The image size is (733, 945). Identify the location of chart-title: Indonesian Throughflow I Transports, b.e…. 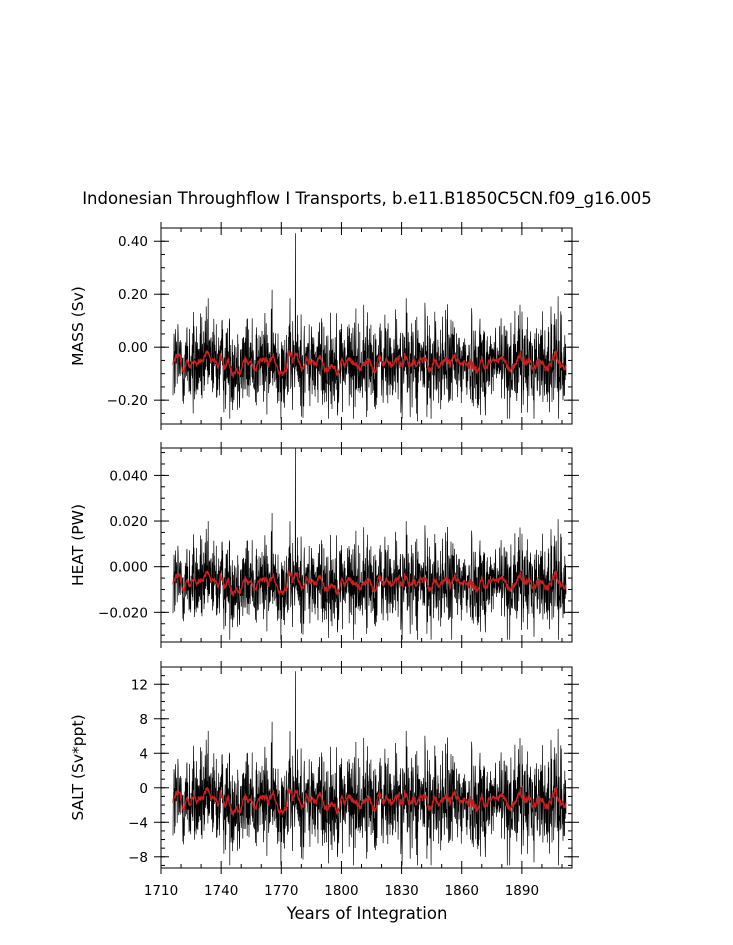
(367, 199).